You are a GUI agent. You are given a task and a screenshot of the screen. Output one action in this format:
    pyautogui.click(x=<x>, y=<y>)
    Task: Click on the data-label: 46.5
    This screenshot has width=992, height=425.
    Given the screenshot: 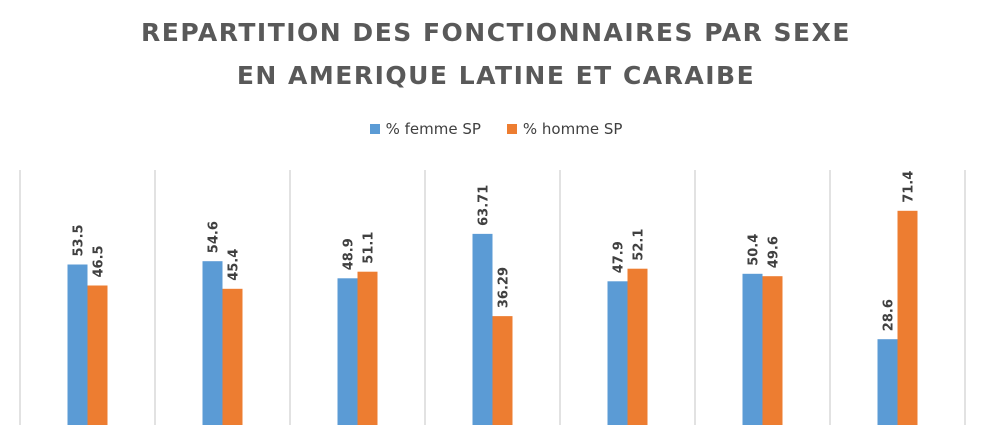 What is the action you would take?
    pyautogui.click(x=99, y=261)
    